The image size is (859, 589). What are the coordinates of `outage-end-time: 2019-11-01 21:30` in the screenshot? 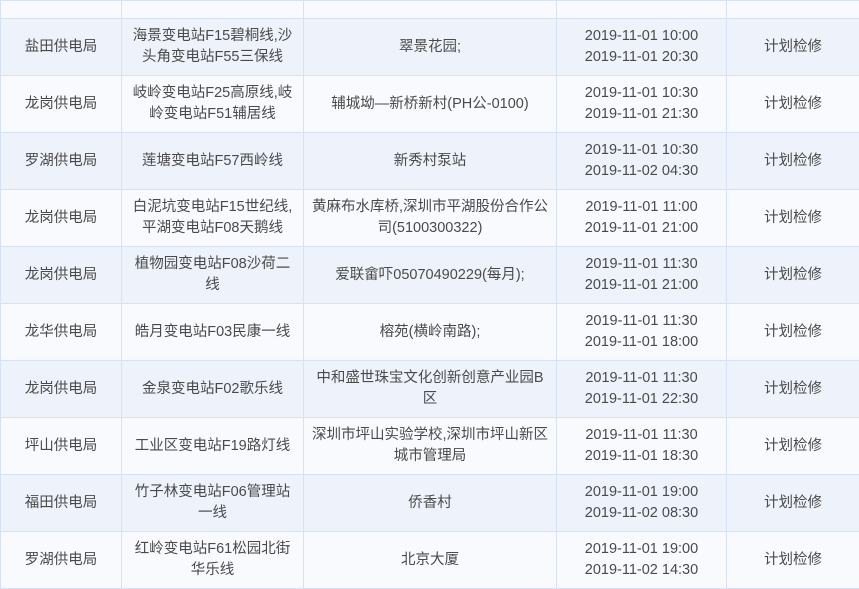 It's located at (641, 114).